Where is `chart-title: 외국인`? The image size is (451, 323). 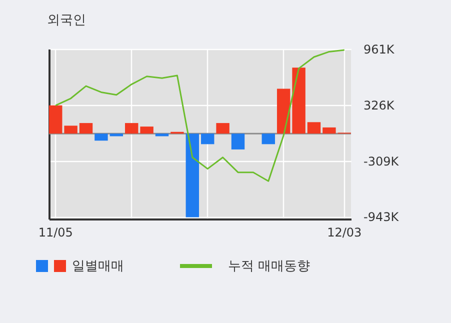
chart-title: 외국인 is located at coordinates (66, 20).